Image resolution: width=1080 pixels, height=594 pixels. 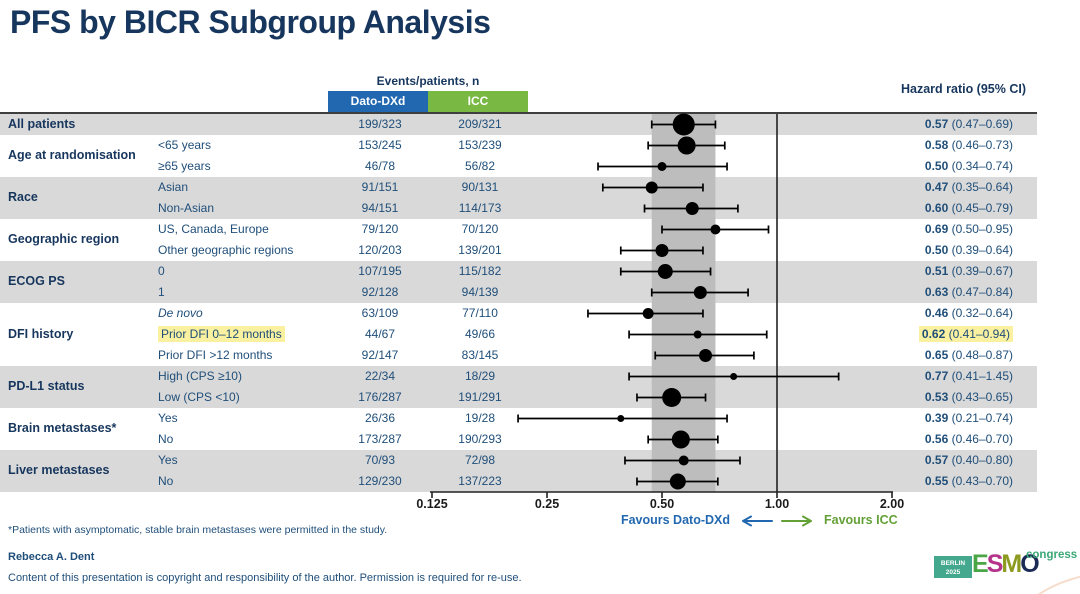 What do you see at coordinates (968, 124) in the screenshot?
I see `hr-cell: 0.57 (0.47–0.69)` at bounding box center [968, 124].